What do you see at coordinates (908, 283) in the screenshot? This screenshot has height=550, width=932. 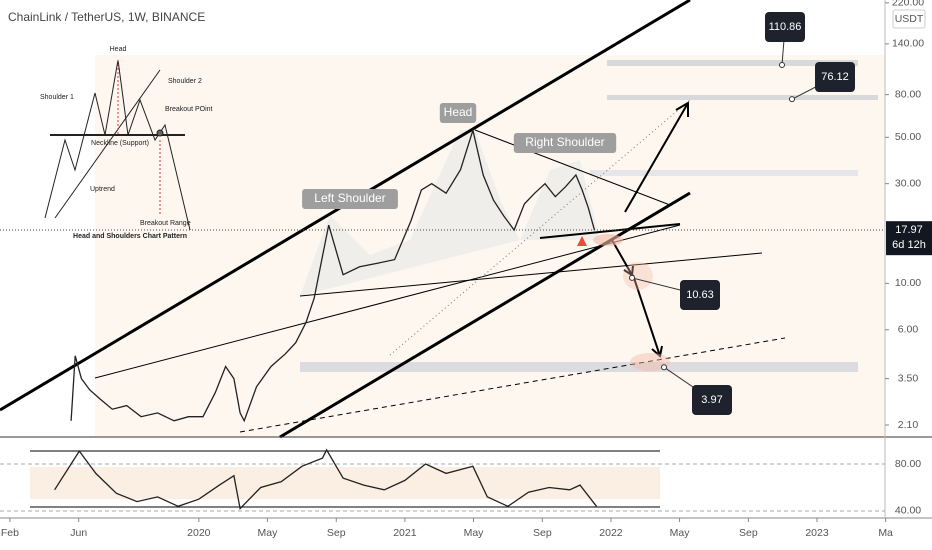 I see `y-tick-label: 10.00` at bounding box center [908, 283].